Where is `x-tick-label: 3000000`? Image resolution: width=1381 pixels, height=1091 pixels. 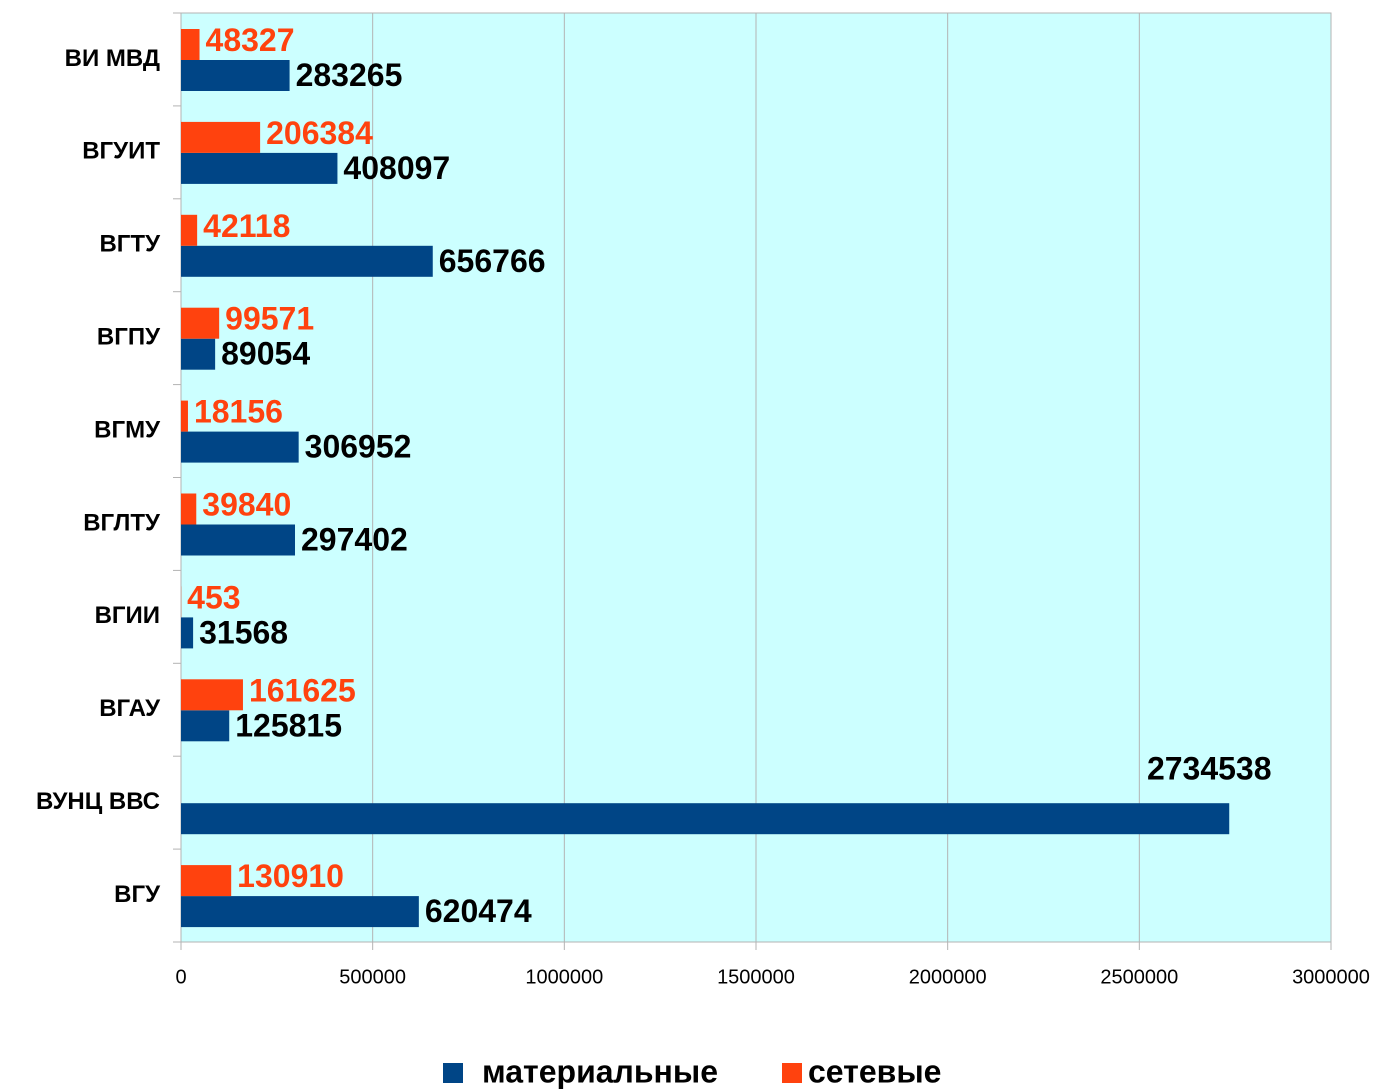 x-tick-label: 3000000 is located at coordinates (1331, 977).